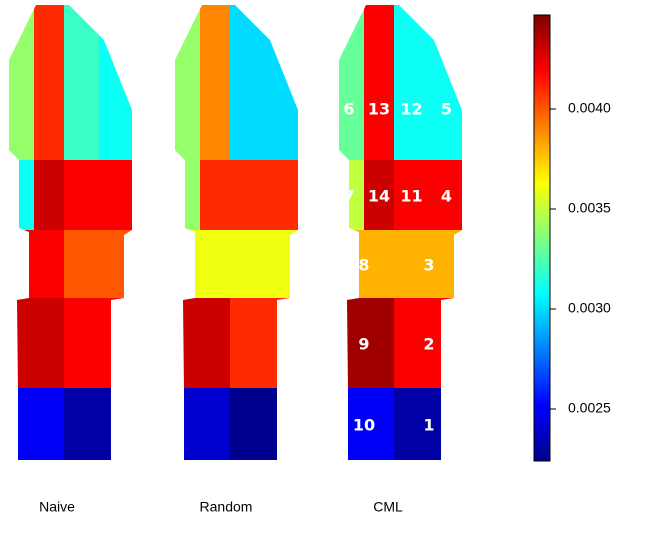 The height and width of the screenshot is (540, 646). I want to click on colorbar-tick-label: 0.0030, so click(589, 308).